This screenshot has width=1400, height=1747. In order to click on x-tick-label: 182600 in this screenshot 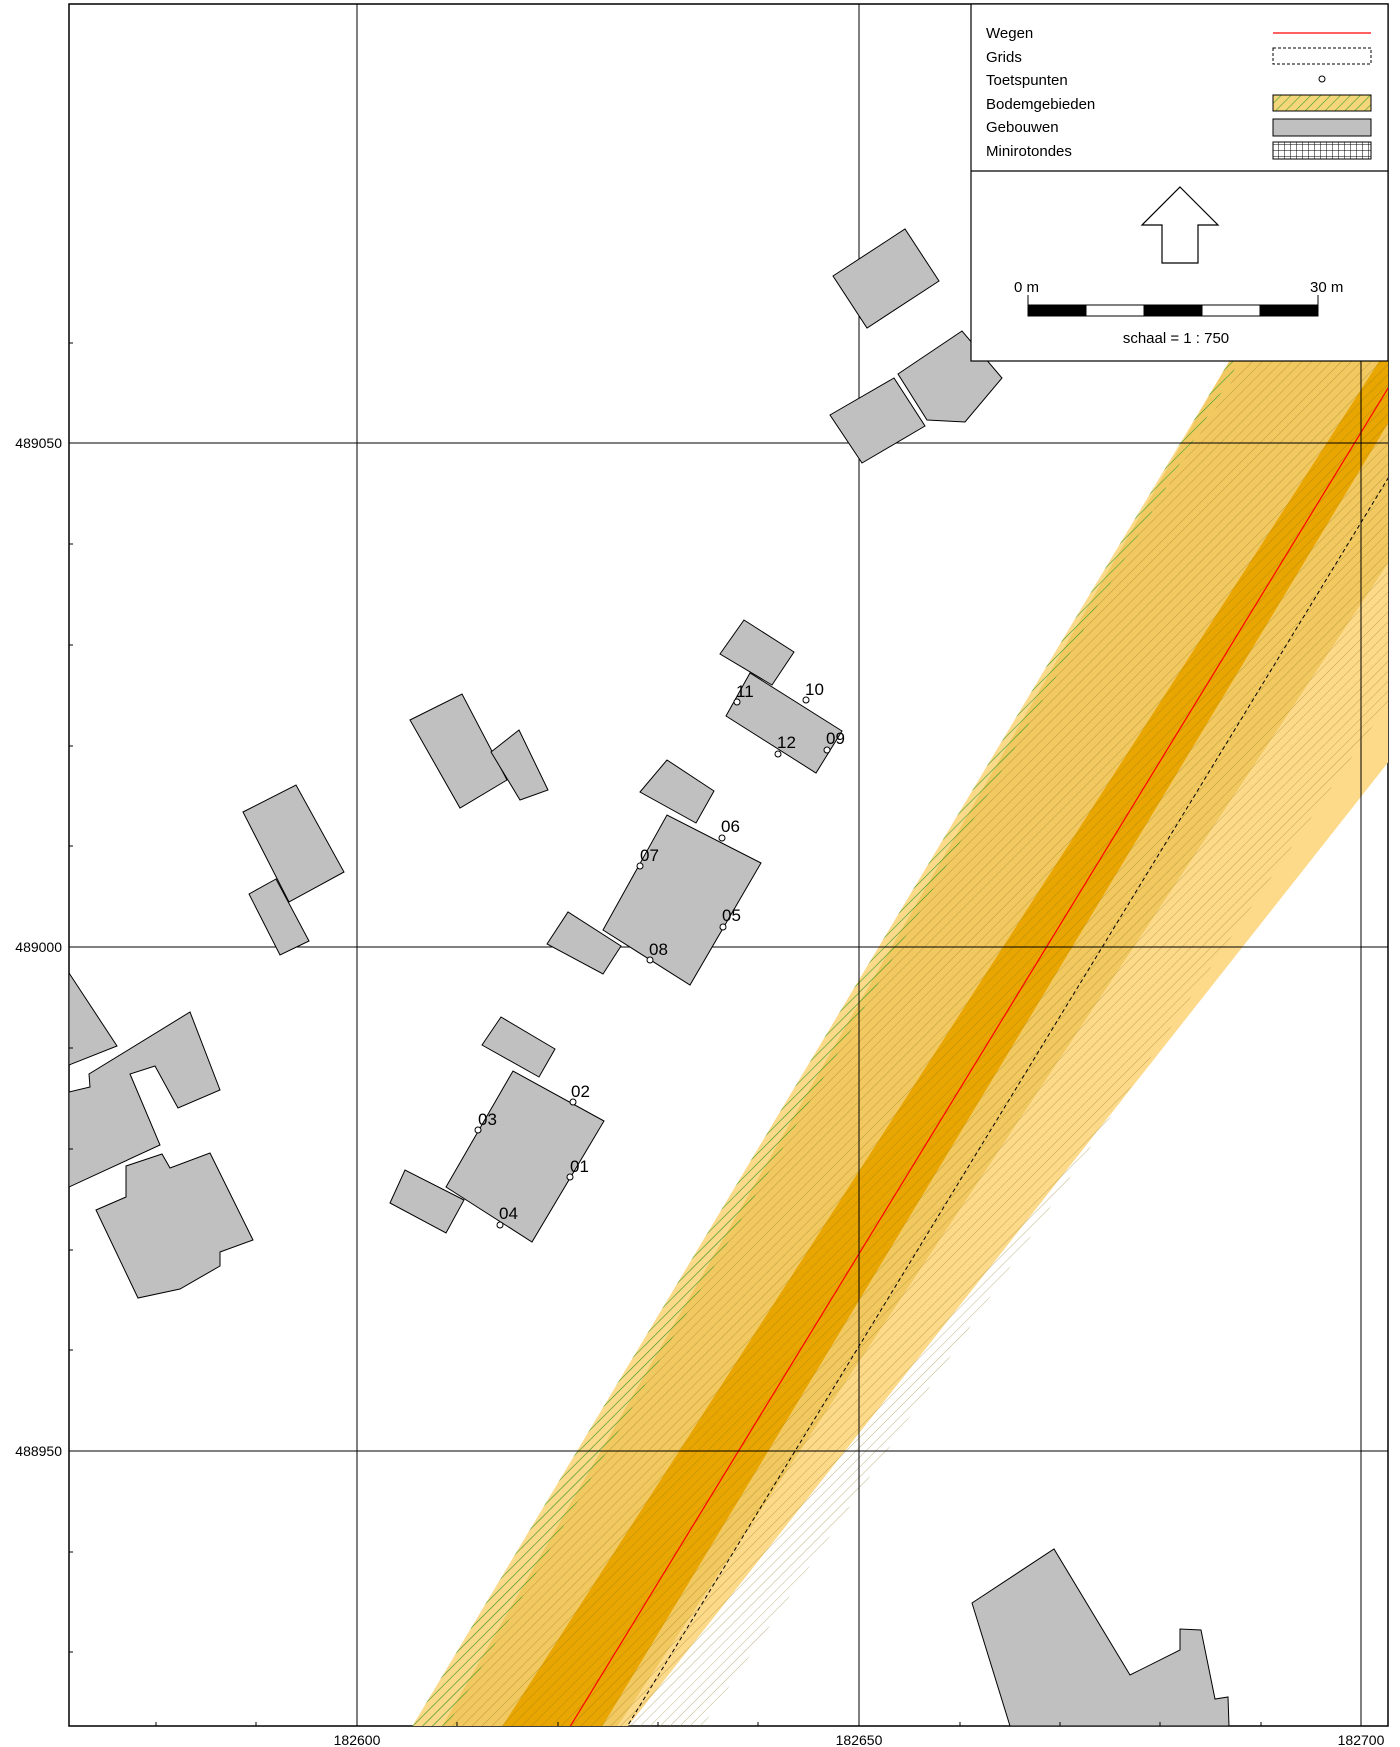, I will do `click(357, 1739)`.